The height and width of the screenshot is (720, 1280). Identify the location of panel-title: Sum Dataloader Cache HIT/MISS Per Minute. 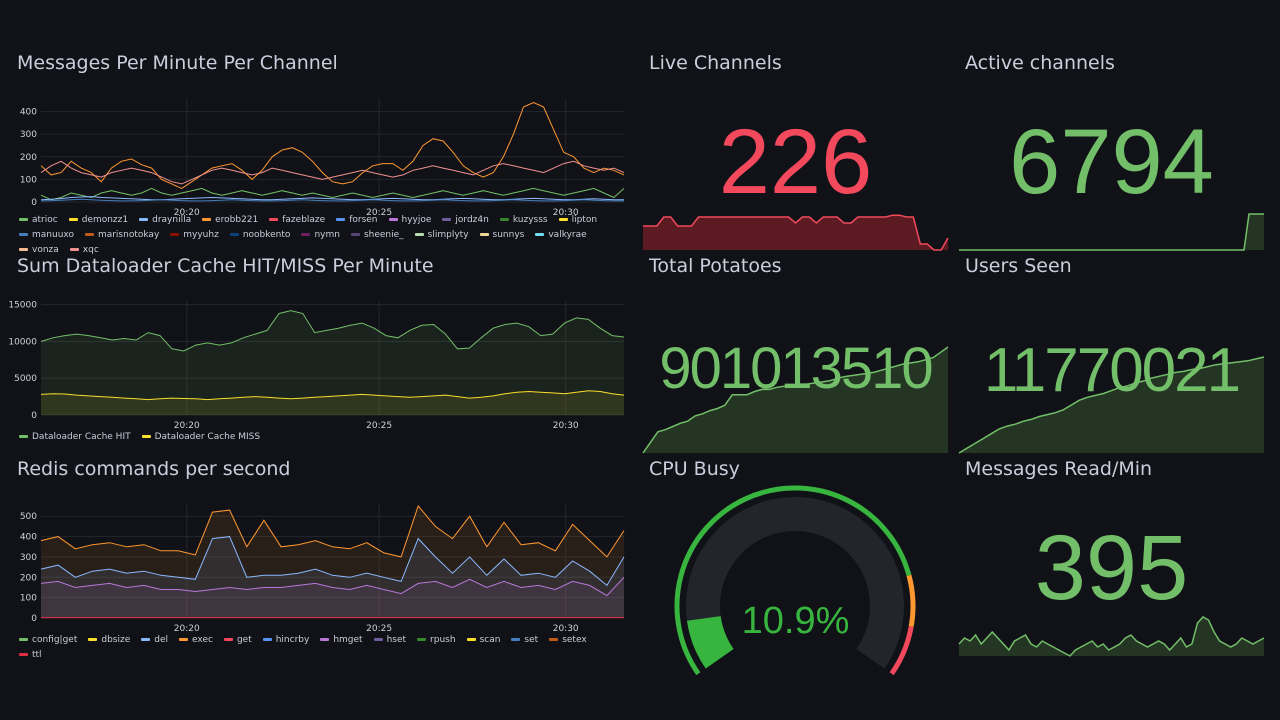
(225, 266).